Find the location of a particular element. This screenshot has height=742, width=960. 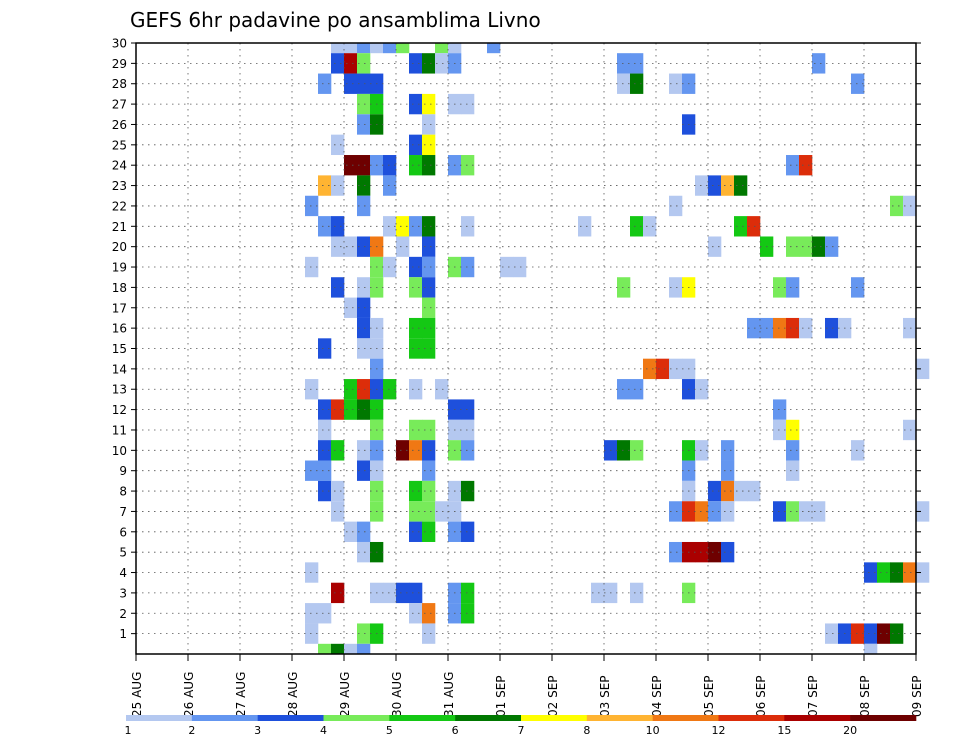

x-tick-label: 02 SEP is located at coordinates (553, 696).